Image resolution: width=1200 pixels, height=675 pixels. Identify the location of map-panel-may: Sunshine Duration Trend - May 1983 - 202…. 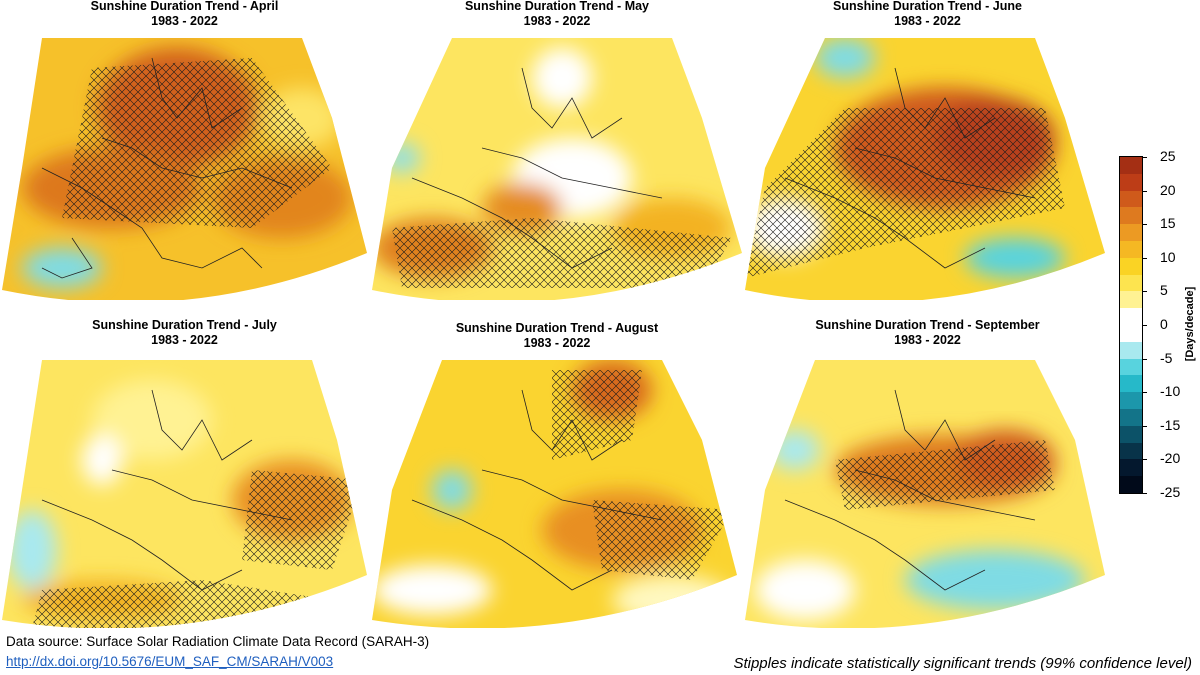
(557, 150).